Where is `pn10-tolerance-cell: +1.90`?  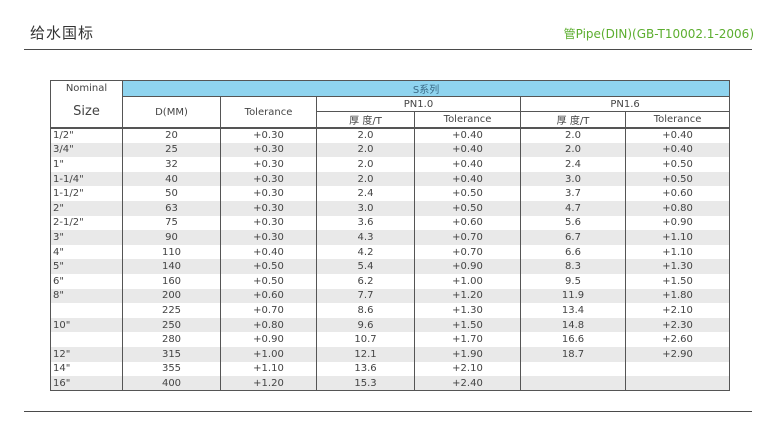 pn10-tolerance-cell: +1.90 is located at coordinates (467, 354).